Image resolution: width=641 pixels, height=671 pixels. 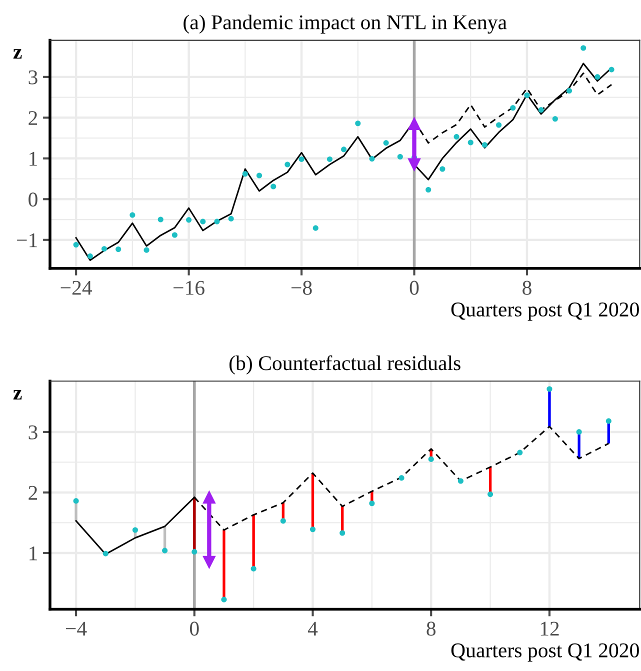 What do you see at coordinates (301, 287) in the screenshot?
I see `x-tick-label: −8` at bounding box center [301, 287].